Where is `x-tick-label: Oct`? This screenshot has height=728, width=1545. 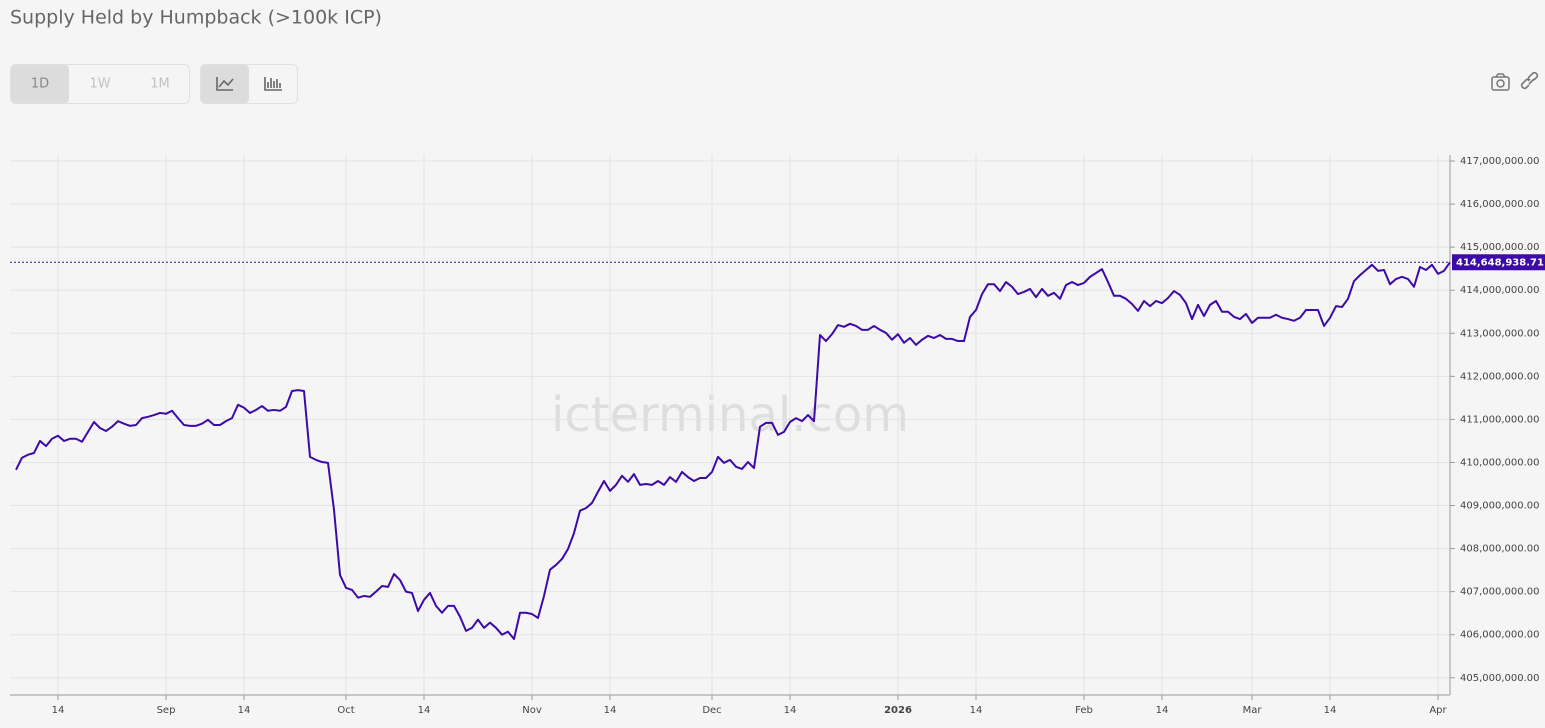
x-tick-label: Oct is located at coordinates (345, 710).